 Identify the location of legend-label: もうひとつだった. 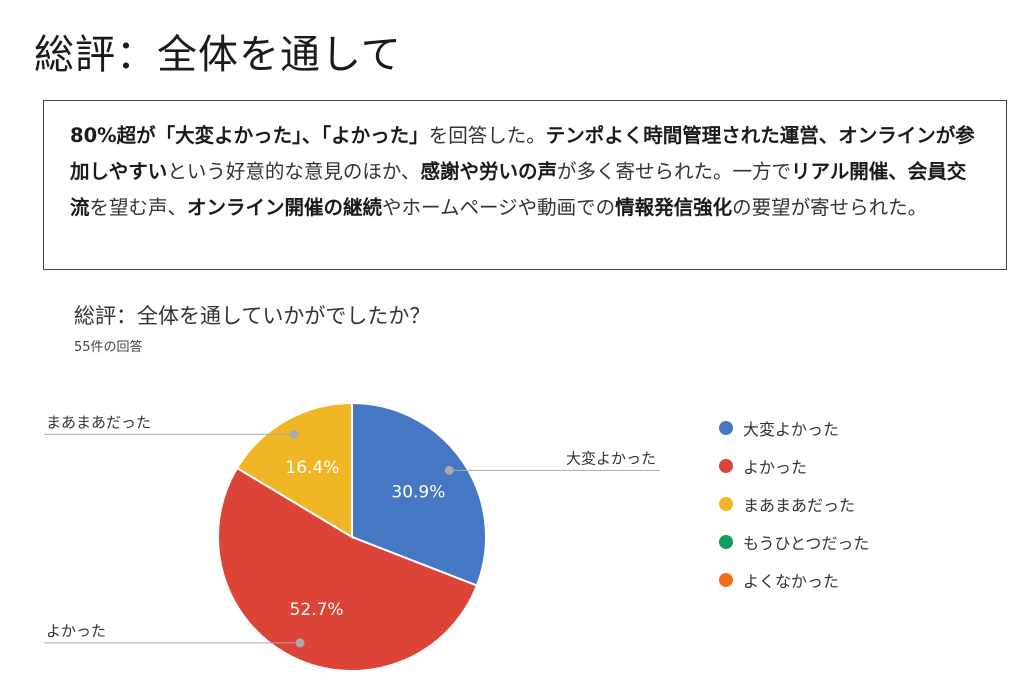
(806, 543).